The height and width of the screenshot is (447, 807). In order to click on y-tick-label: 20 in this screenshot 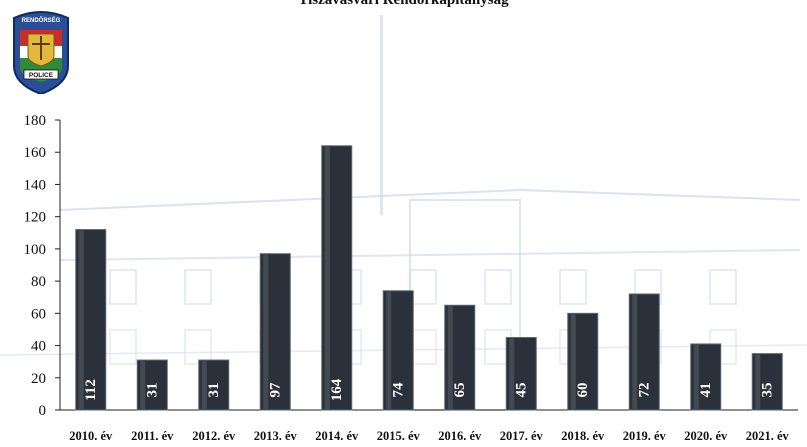, I will do `click(38, 379)`.